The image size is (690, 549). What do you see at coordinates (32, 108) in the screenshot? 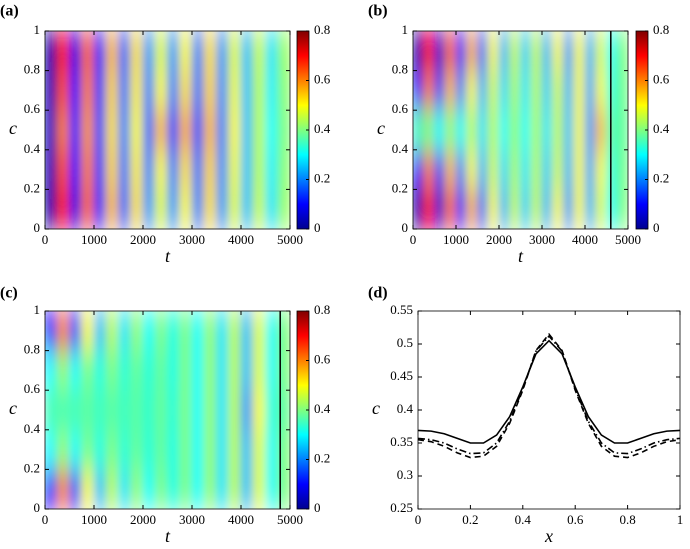
I see `y-tick-label: 0.6` at bounding box center [32, 108].